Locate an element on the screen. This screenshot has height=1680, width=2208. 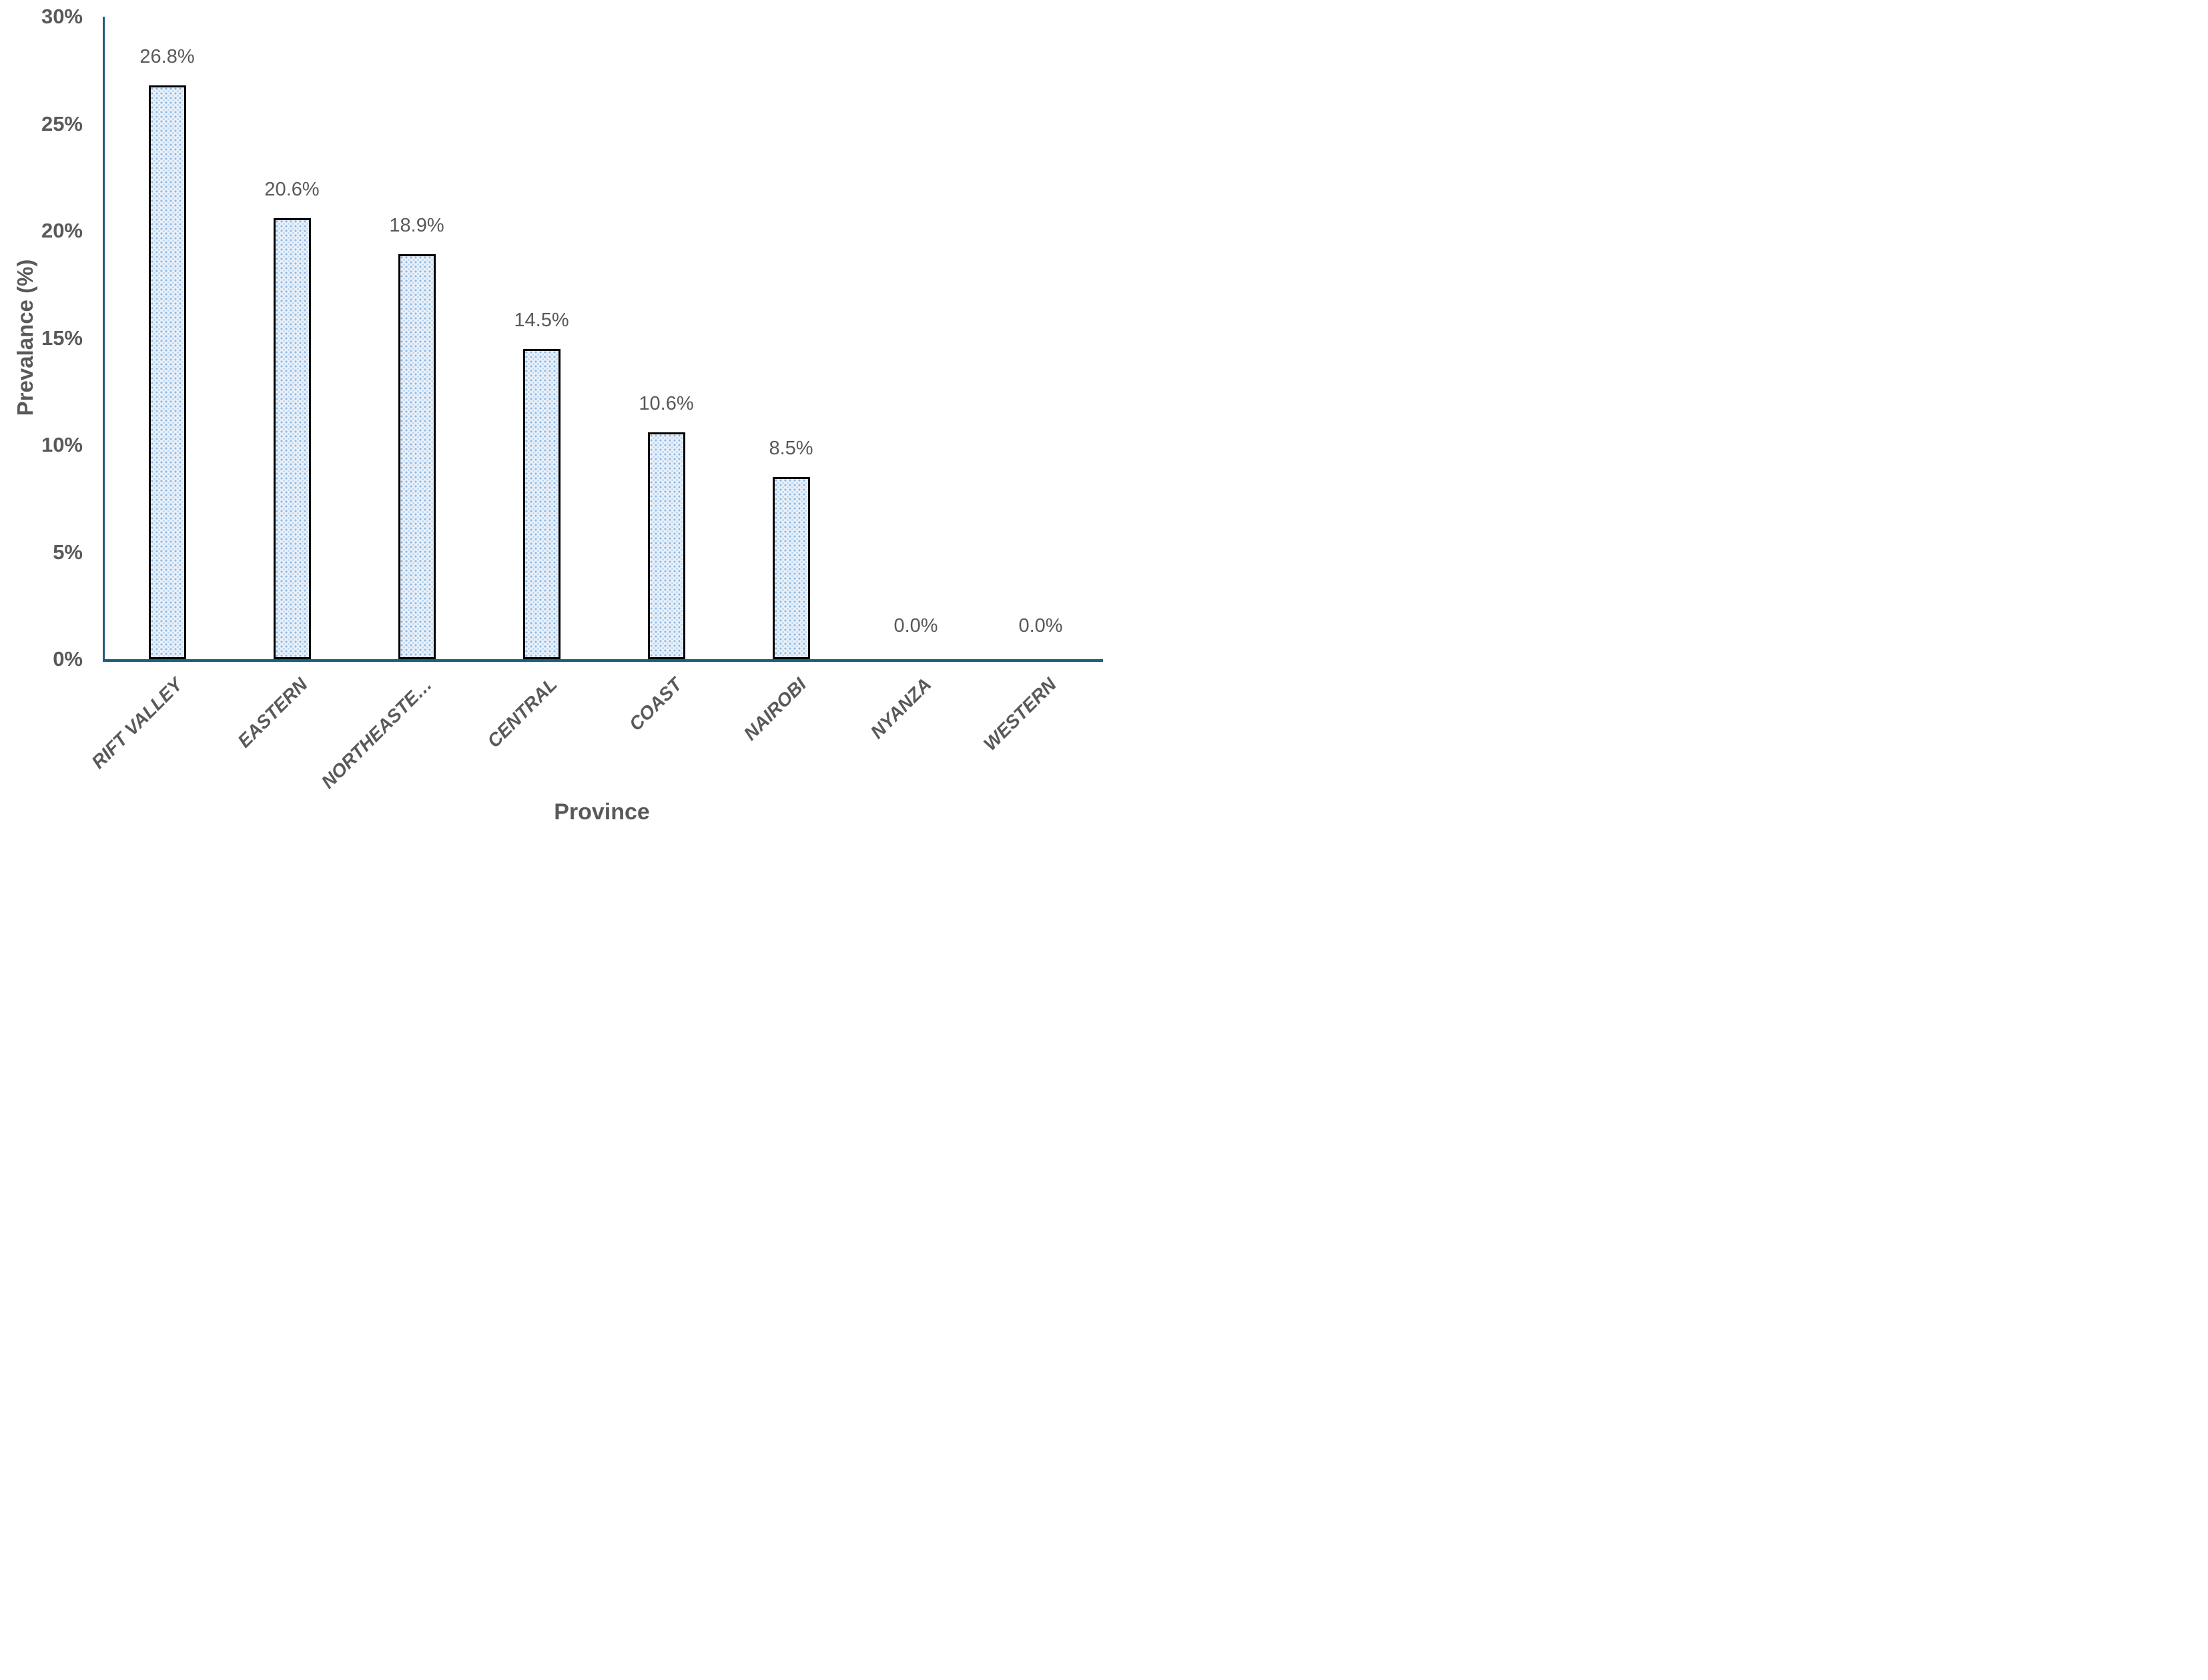
bar-value-label: 10.6% is located at coordinates (666, 403).